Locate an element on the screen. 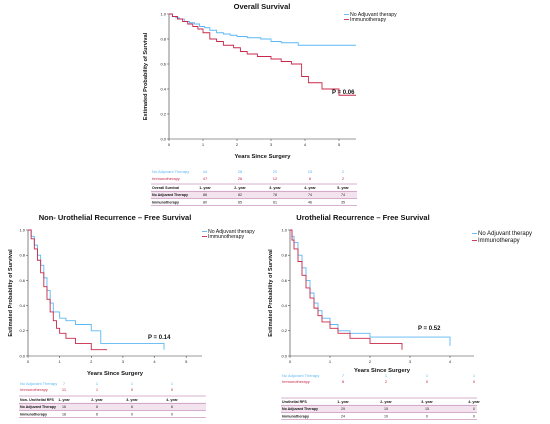  risk-value: 26 is located at coordinates (240, 178).